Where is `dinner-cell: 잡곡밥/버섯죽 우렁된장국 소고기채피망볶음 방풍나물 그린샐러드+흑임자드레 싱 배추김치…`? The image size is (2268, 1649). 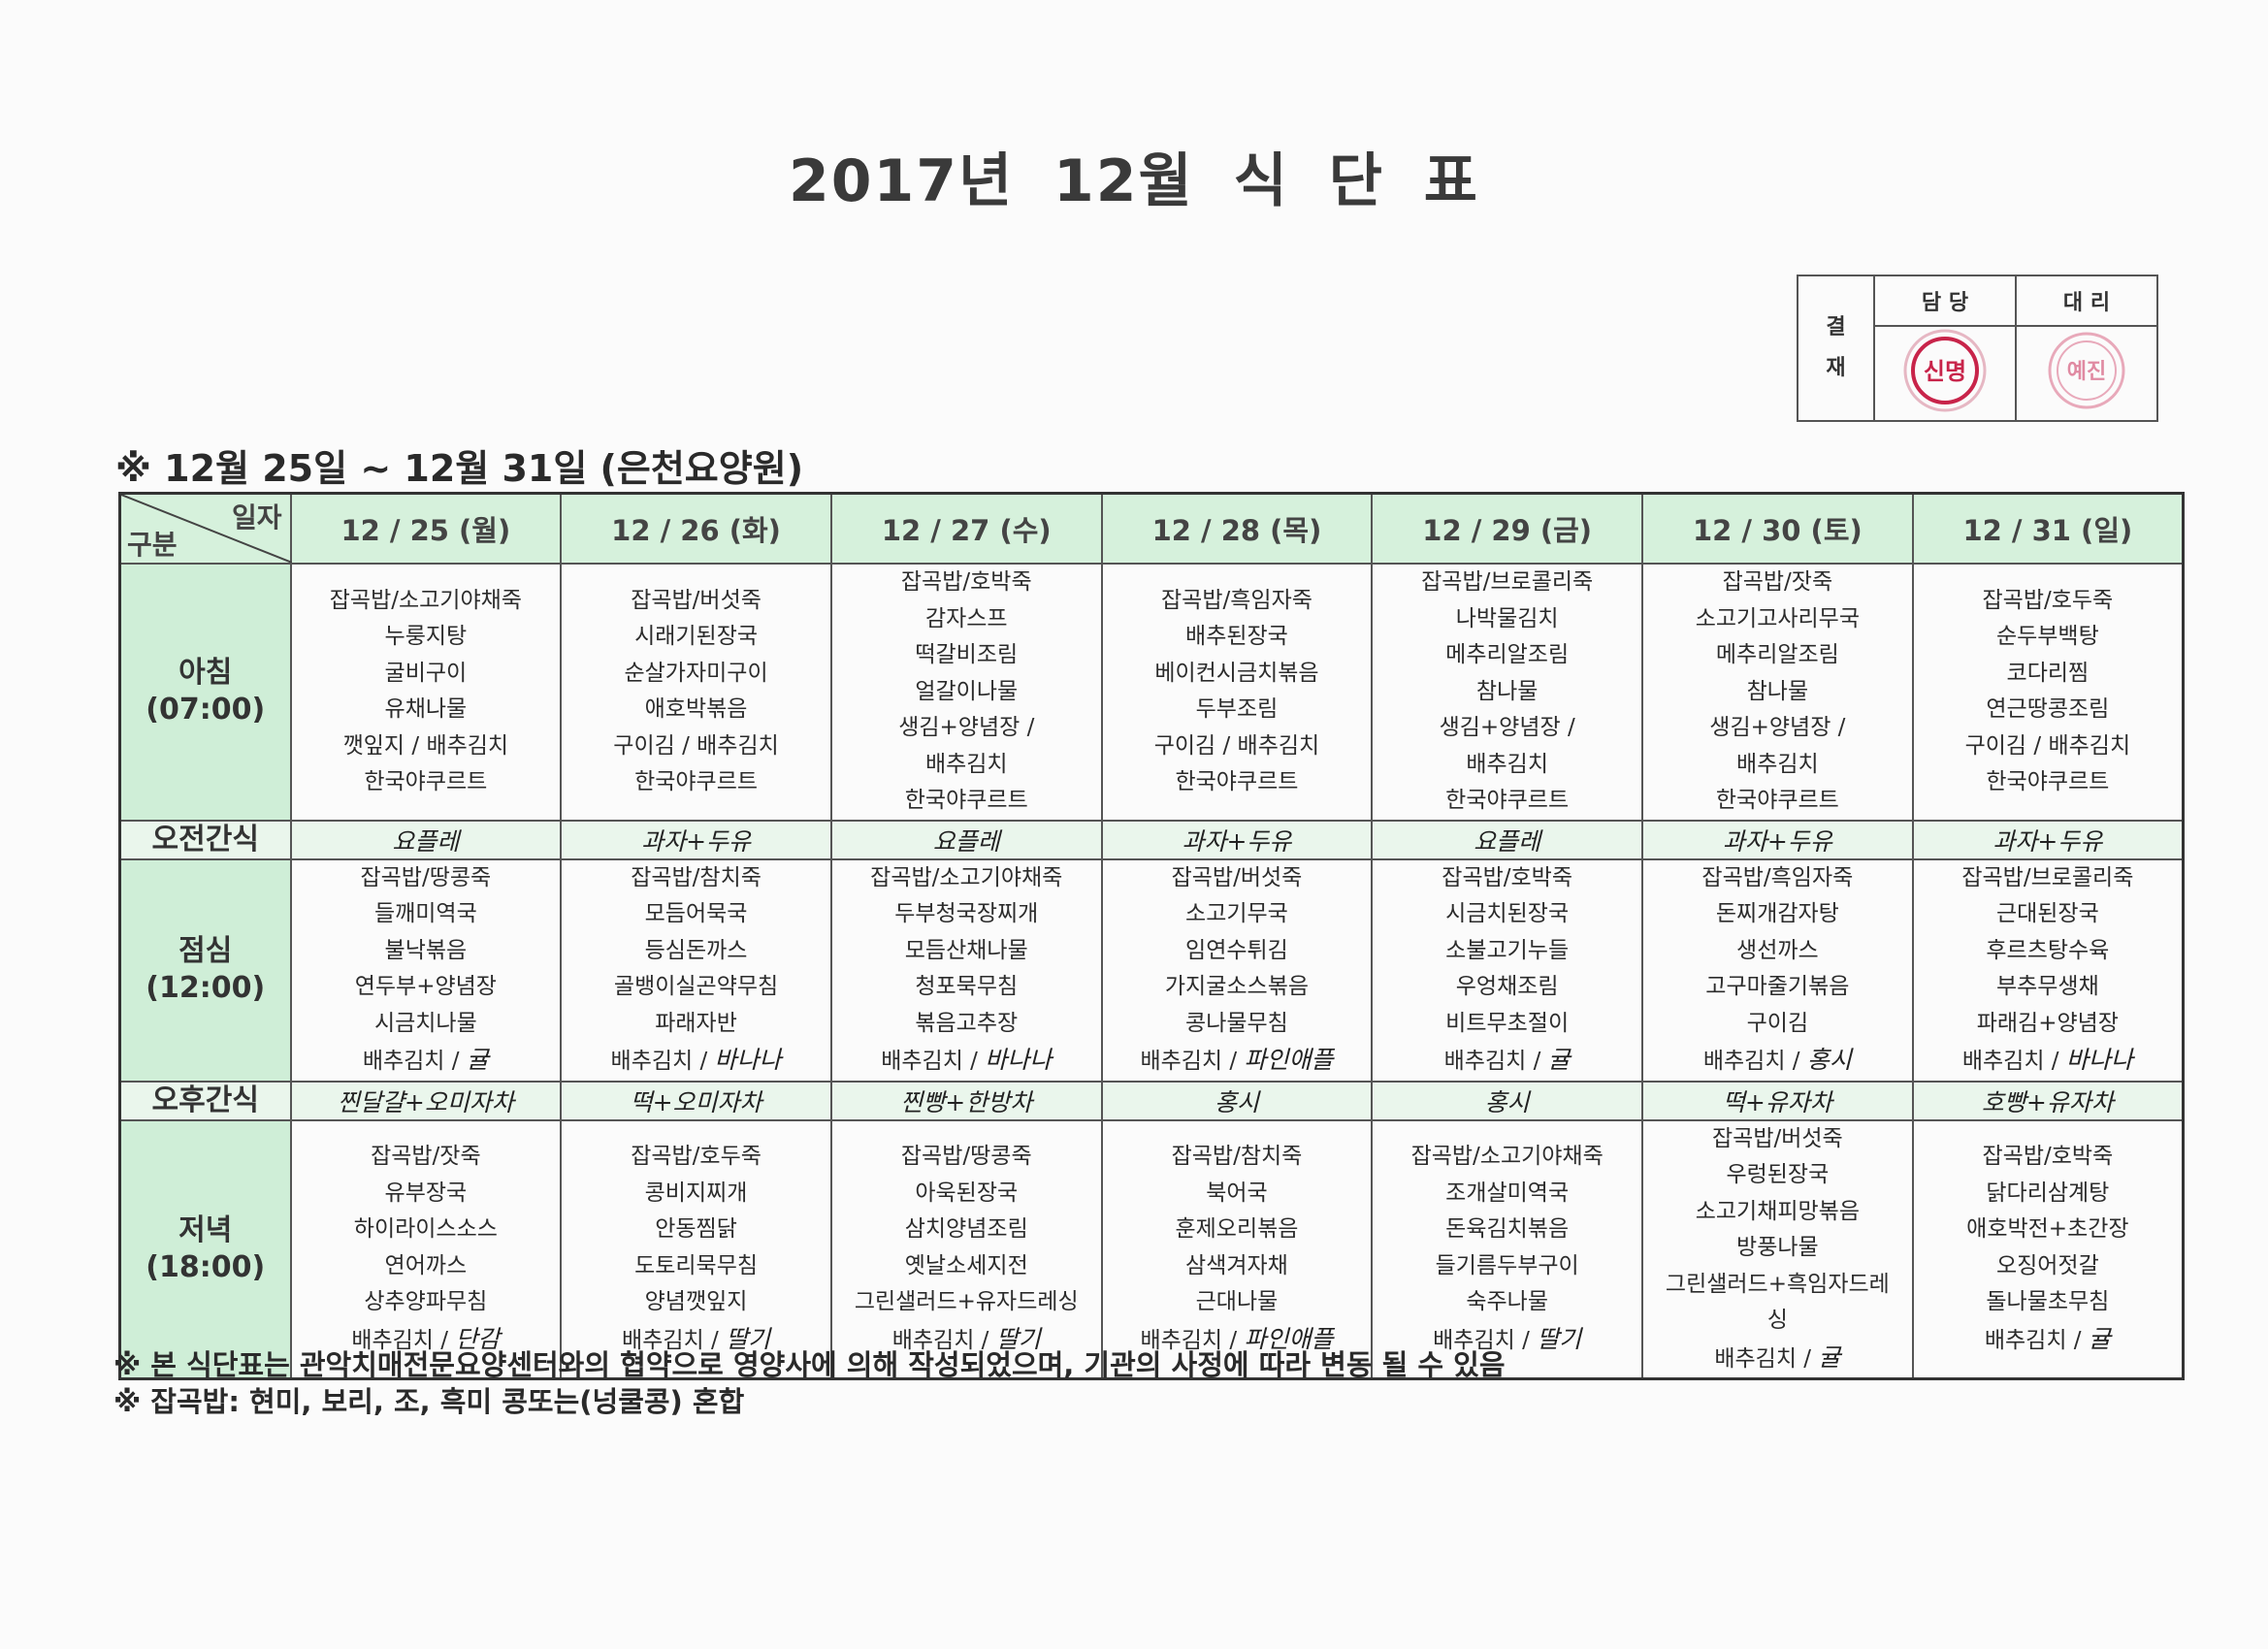 dinner-cell: 잡곡밥/버섯죽 우렁된장국 소고기채피망볶음 방풍나물 그린샐러드+흑임자드레 싱 배추김치… is located at coordinates (1777, 1249).